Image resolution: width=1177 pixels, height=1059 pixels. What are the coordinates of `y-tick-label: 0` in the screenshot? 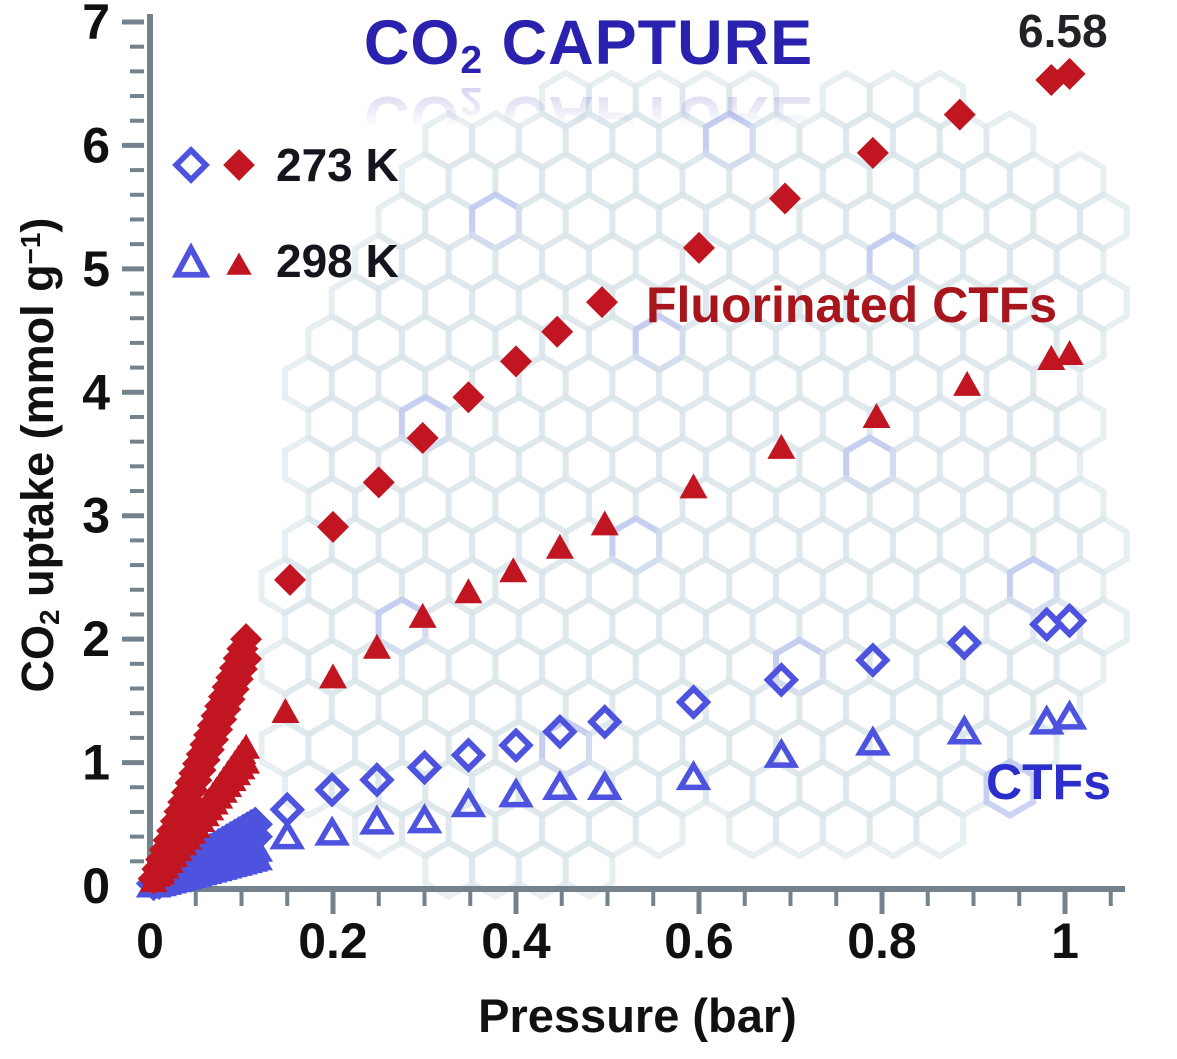 It's located at (96, 886).